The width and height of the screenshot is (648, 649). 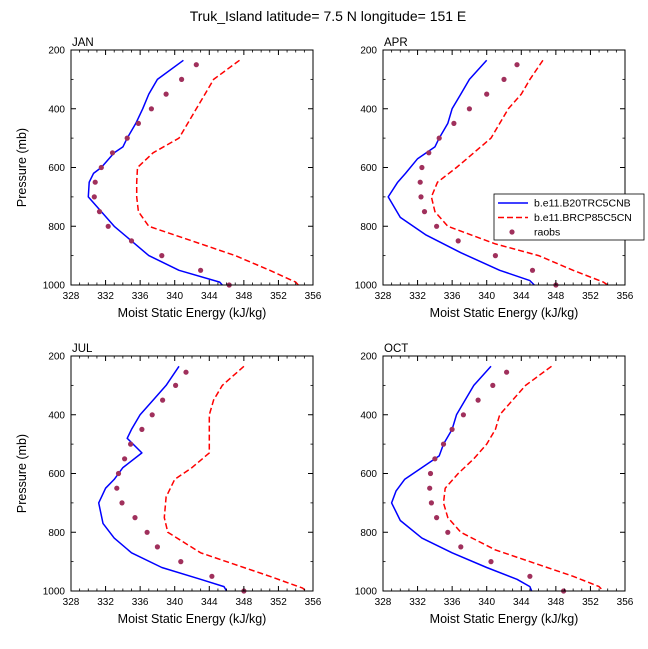 What do you see at coordinates (105, 296) in the screenshot?
I see `x-tick-label: 332` at bounding box center [105, 296].